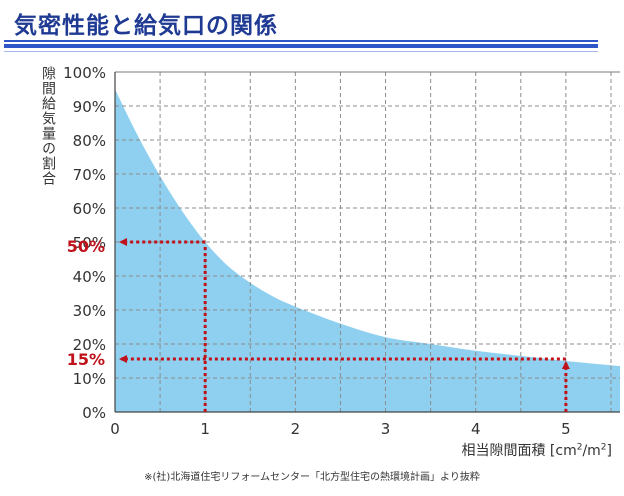 Image resolution: width=624 pixels, height=496 pixels. What do you see at coordinates (89, 141) in the screenshot?
I see `y-tick-label: 80%` at bounding box center [89, 141].